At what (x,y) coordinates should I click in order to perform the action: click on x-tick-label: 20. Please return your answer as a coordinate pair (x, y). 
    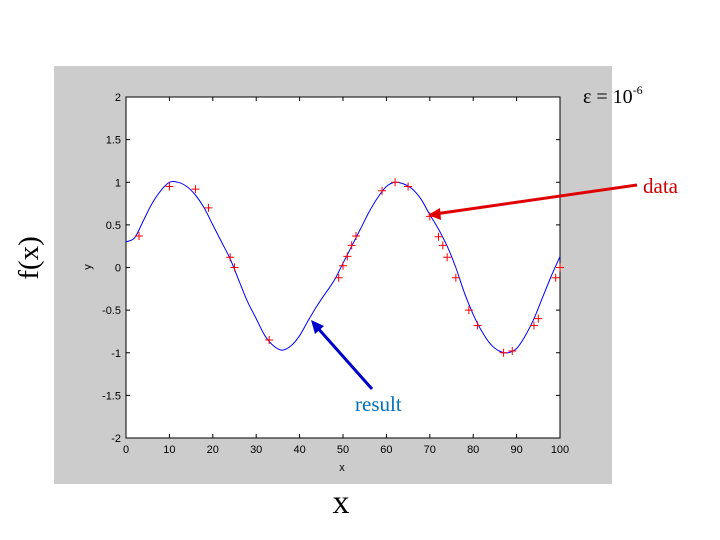
    Looking at the image, I should click on (213, 450).